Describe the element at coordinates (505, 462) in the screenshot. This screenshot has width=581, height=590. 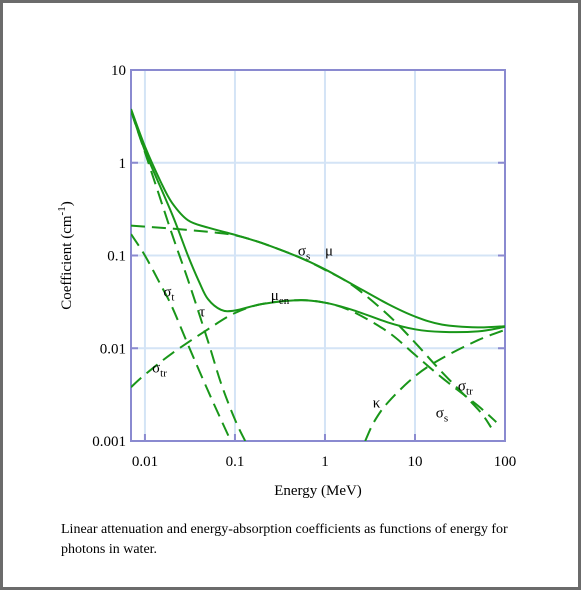
I see `x-tick-label: 100` at that location.